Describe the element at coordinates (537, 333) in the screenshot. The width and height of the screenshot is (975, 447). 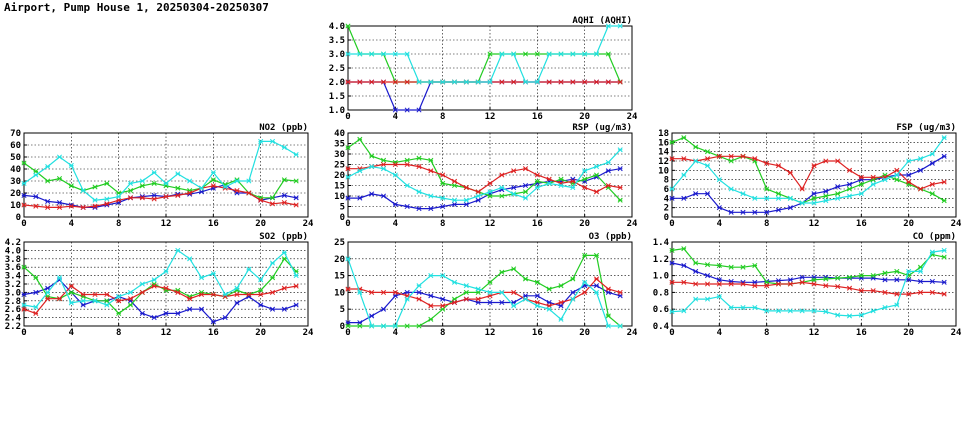
I see `x-tick-label: 16` at that location.